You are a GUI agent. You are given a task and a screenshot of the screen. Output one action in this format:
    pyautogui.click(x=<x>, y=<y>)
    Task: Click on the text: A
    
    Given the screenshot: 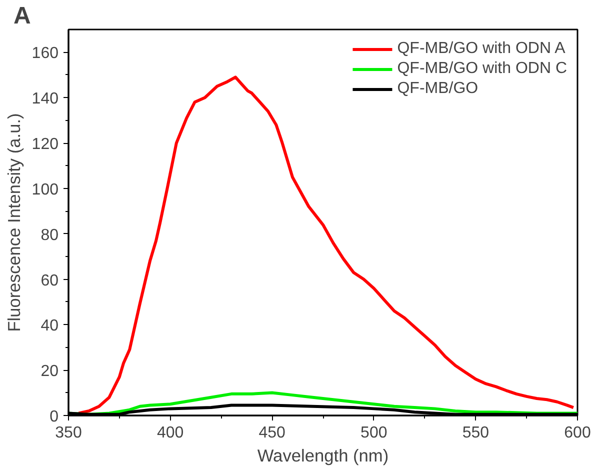 What is the action you would take?
    pyautogui.click(x=22, y=16)
    